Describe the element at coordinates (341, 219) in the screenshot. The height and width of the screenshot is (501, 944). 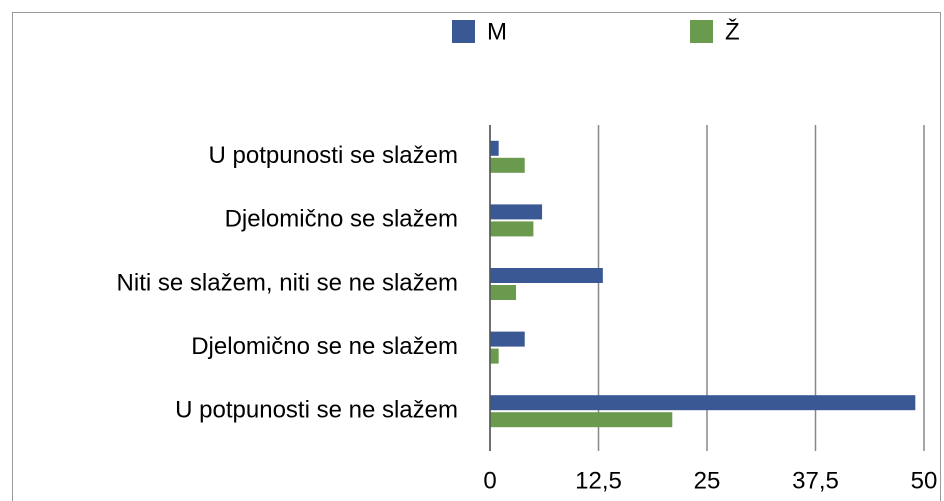
I see `y-tick-label: Djelomično se slažem` at that location.